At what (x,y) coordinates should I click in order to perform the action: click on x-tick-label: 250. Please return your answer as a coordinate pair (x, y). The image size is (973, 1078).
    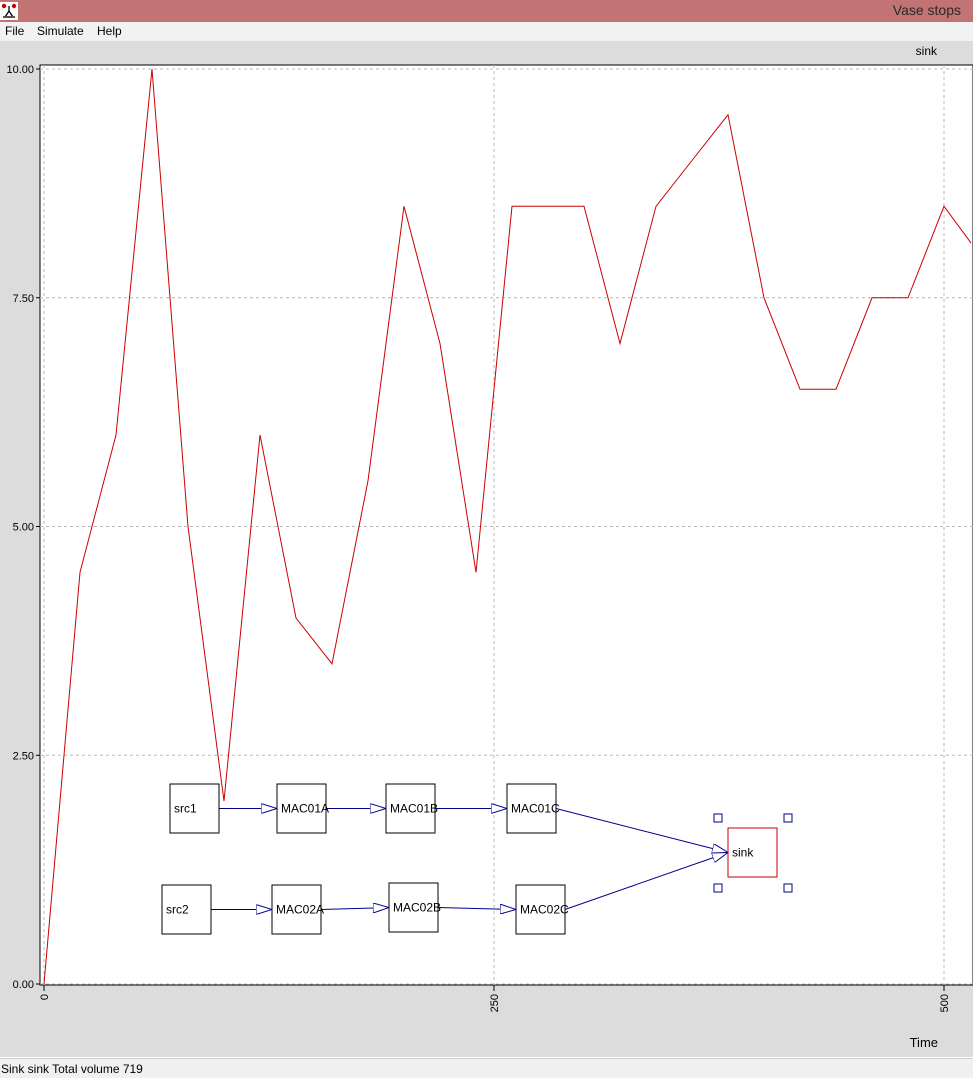
    Looking at the image, I should click on (495, 1003).